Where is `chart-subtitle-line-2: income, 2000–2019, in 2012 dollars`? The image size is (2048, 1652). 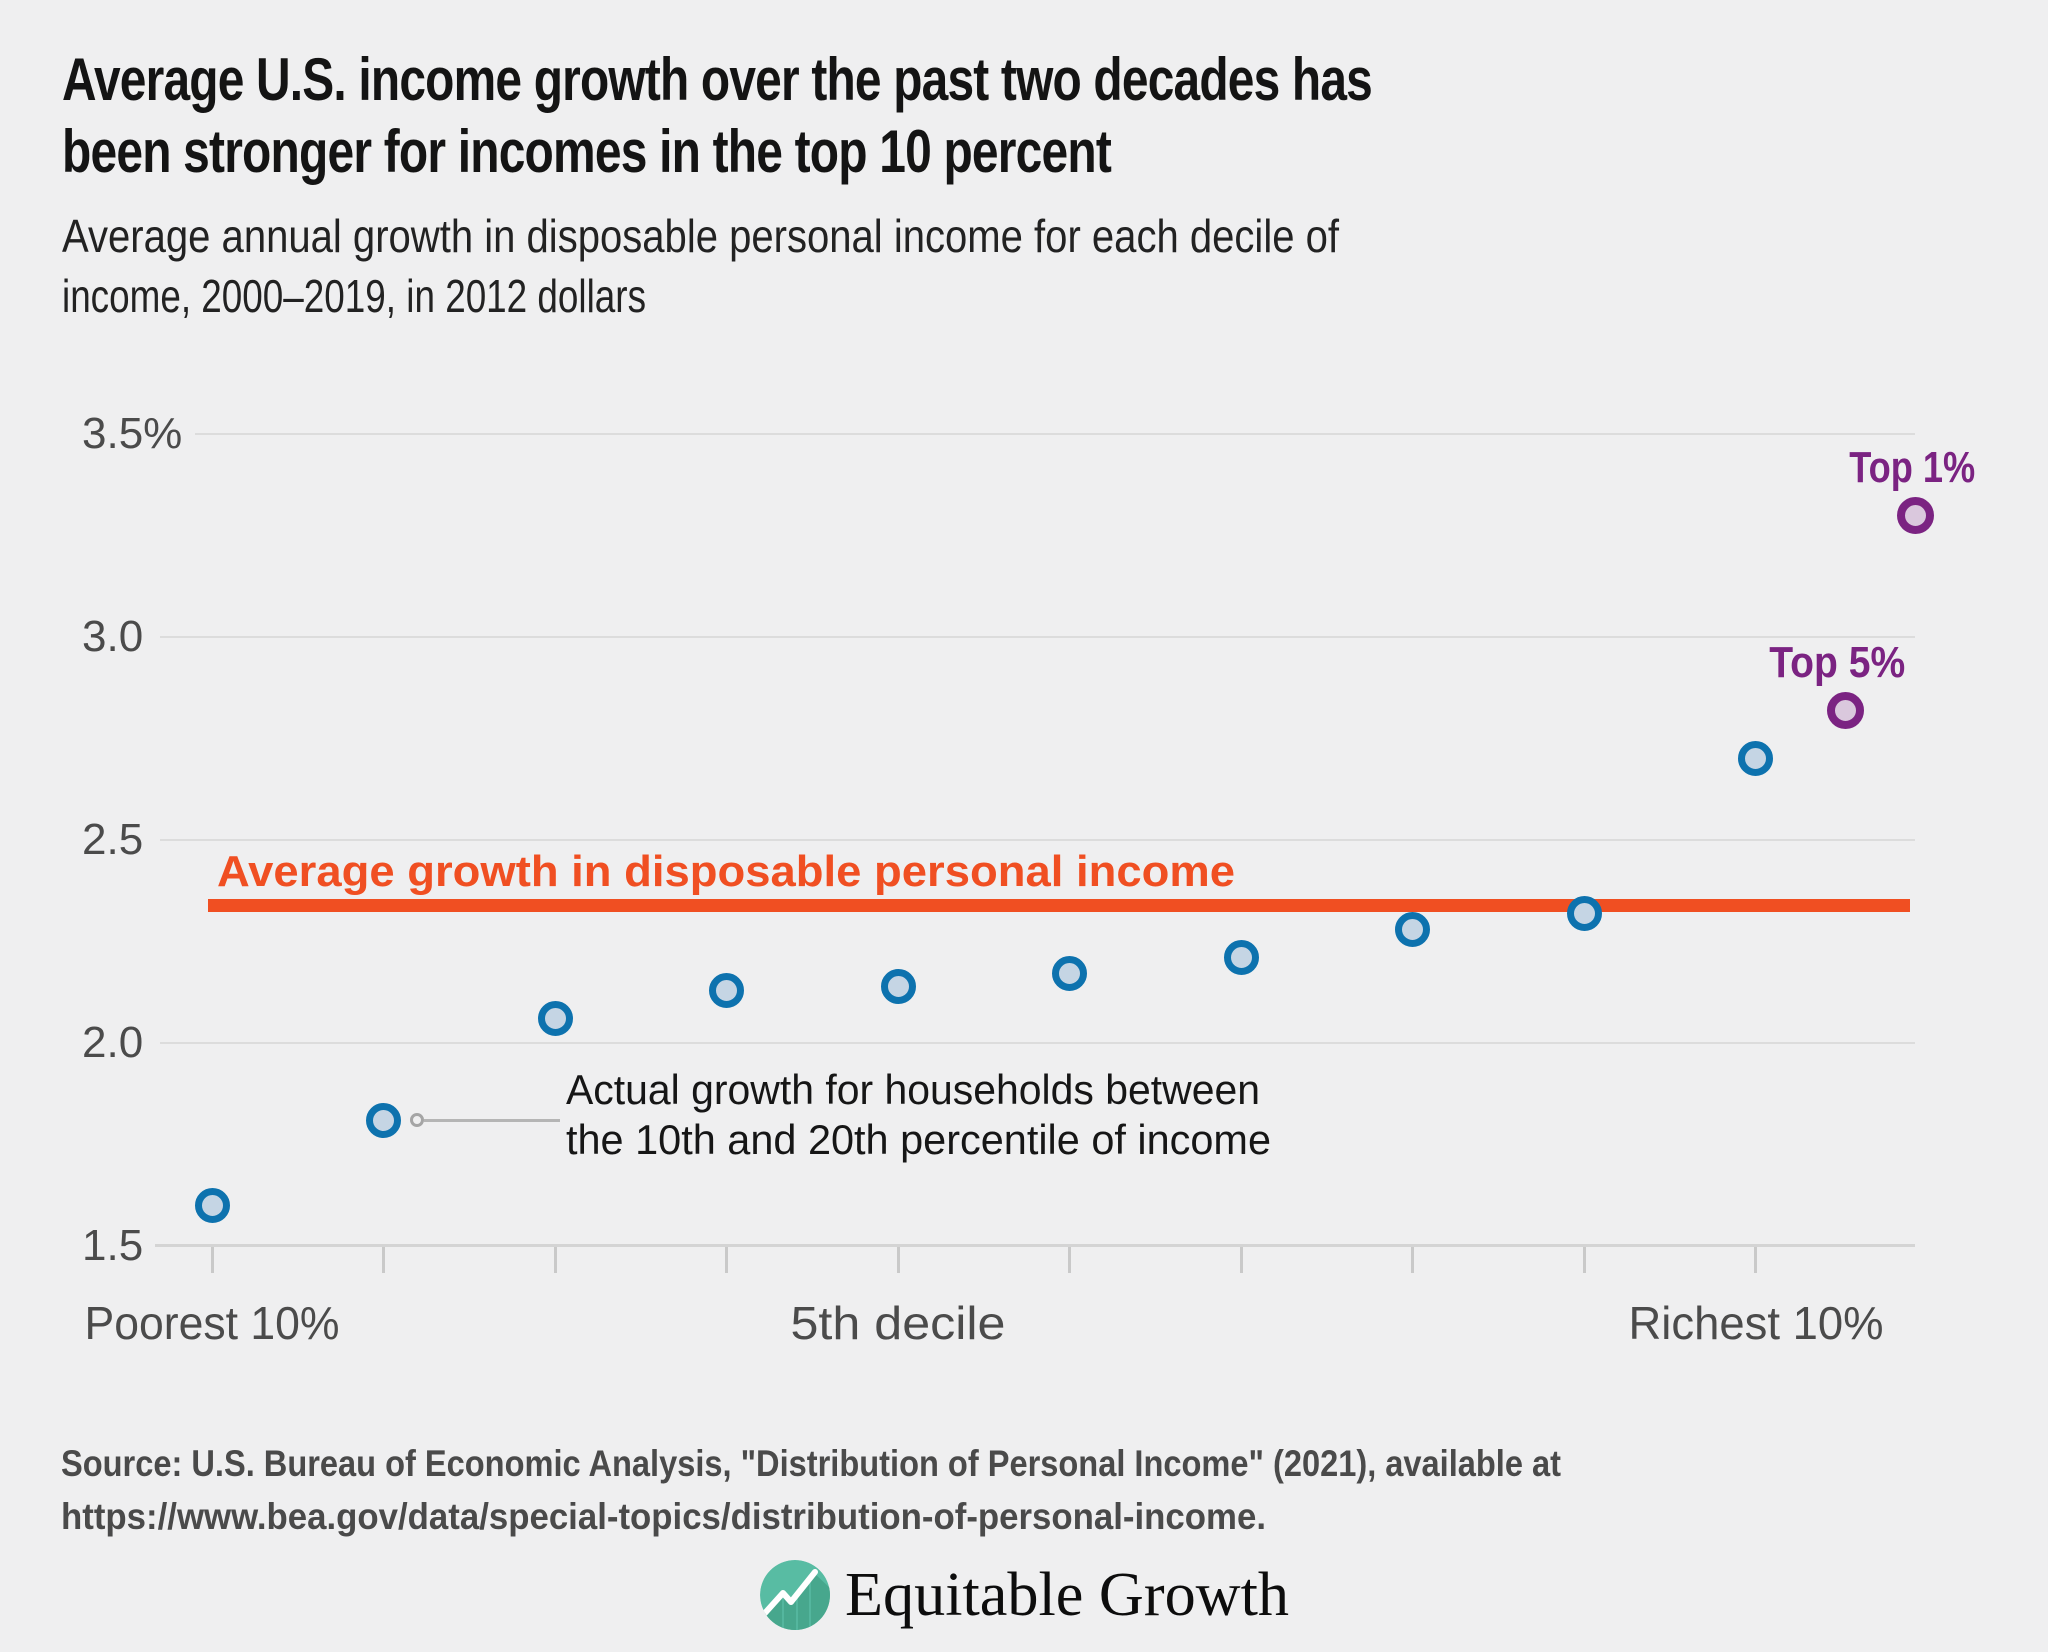 chart-subtitle-line-2: income, 2000–2019, in 2012 dollars is located at coordinates (354, 296).